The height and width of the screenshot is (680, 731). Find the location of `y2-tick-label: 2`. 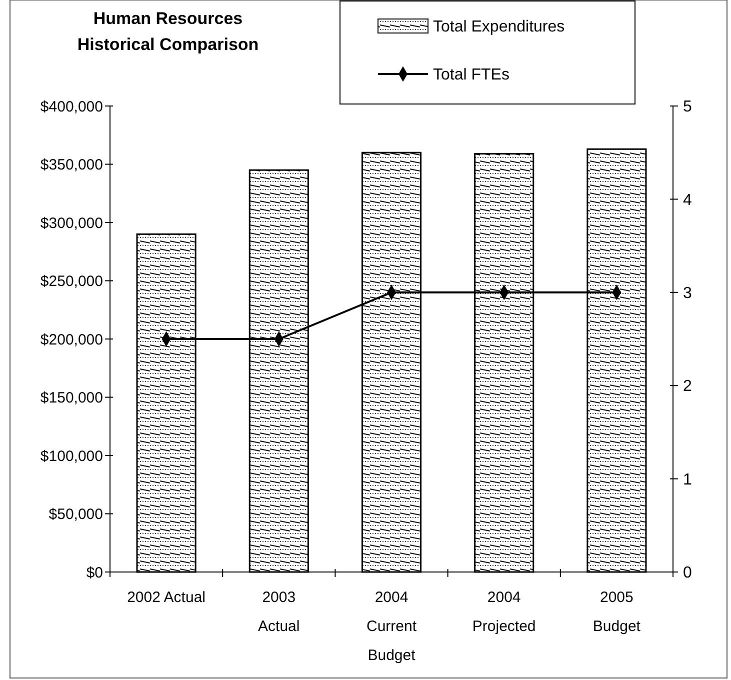

y2-tick-label: 2 is located at coordinates (687, 387).